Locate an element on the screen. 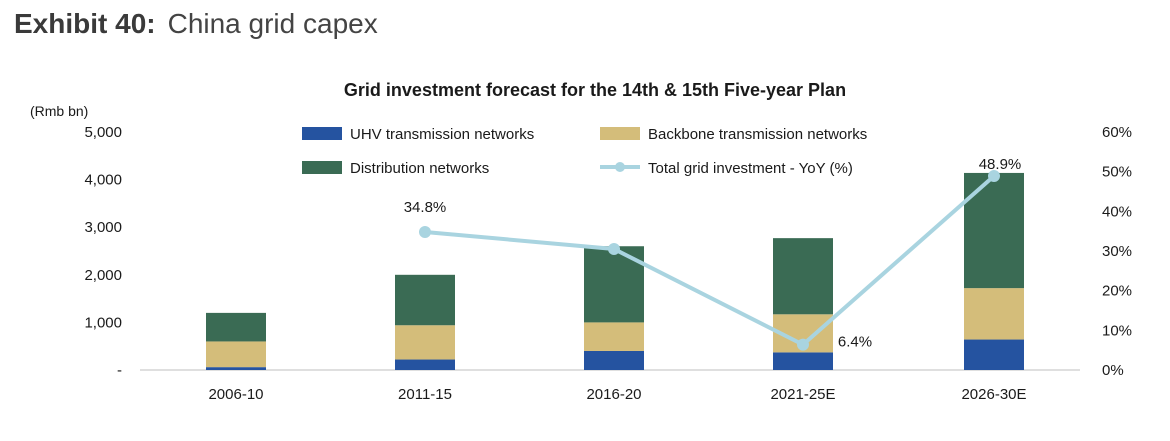 The width and height of the screenshot is (1170, 441). legend-marker-yoy is located at coordinates (620, 167).